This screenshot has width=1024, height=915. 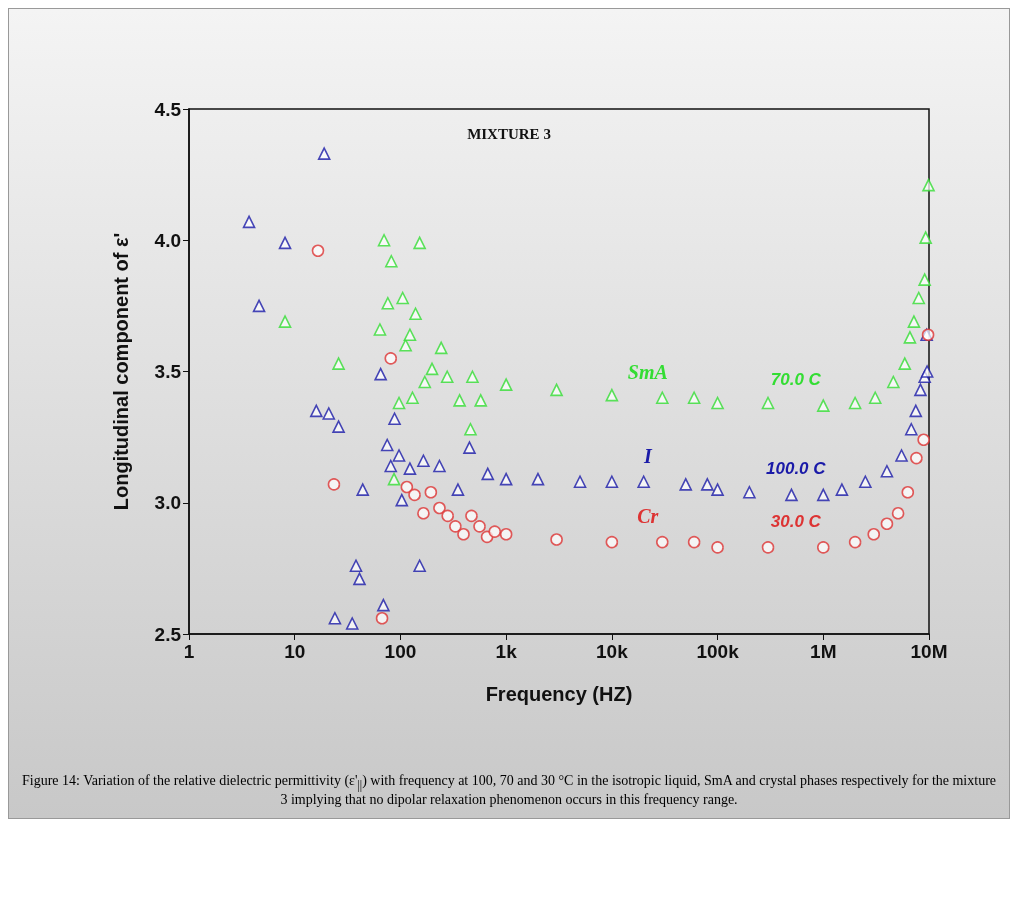 I want to click on x-tick-label: 10M, so click(x=929, y=651).